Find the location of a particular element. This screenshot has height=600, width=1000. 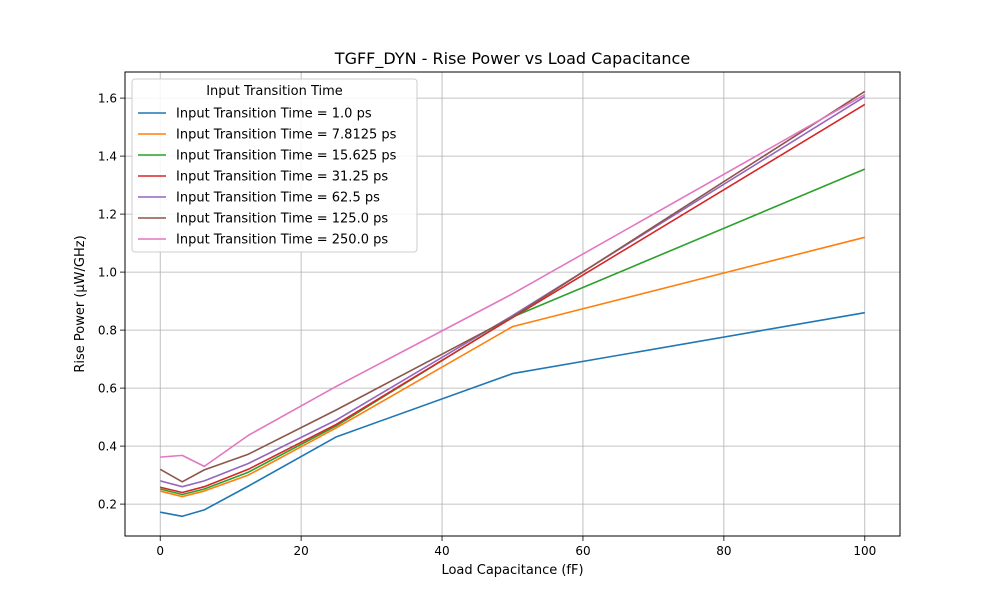

y-tick-label: 0.6 is located at coordinates (107, 389).